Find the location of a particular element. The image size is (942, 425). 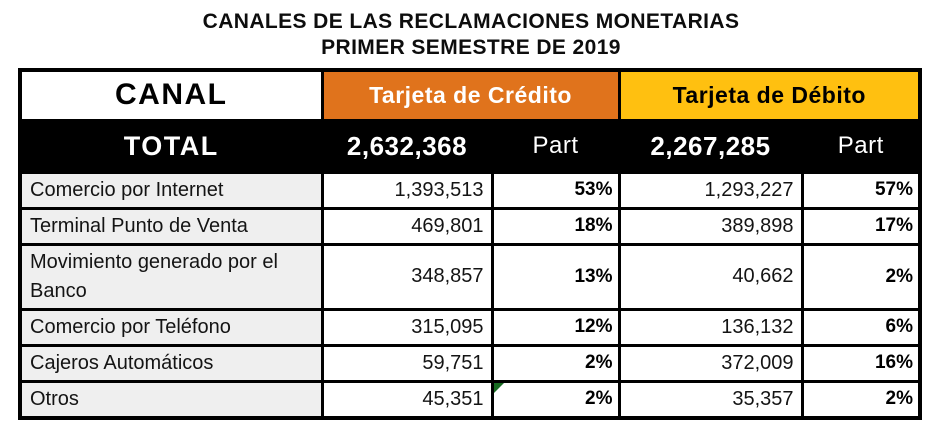

credit-value-cell: 469,801 is located at coordinates (407, 226).